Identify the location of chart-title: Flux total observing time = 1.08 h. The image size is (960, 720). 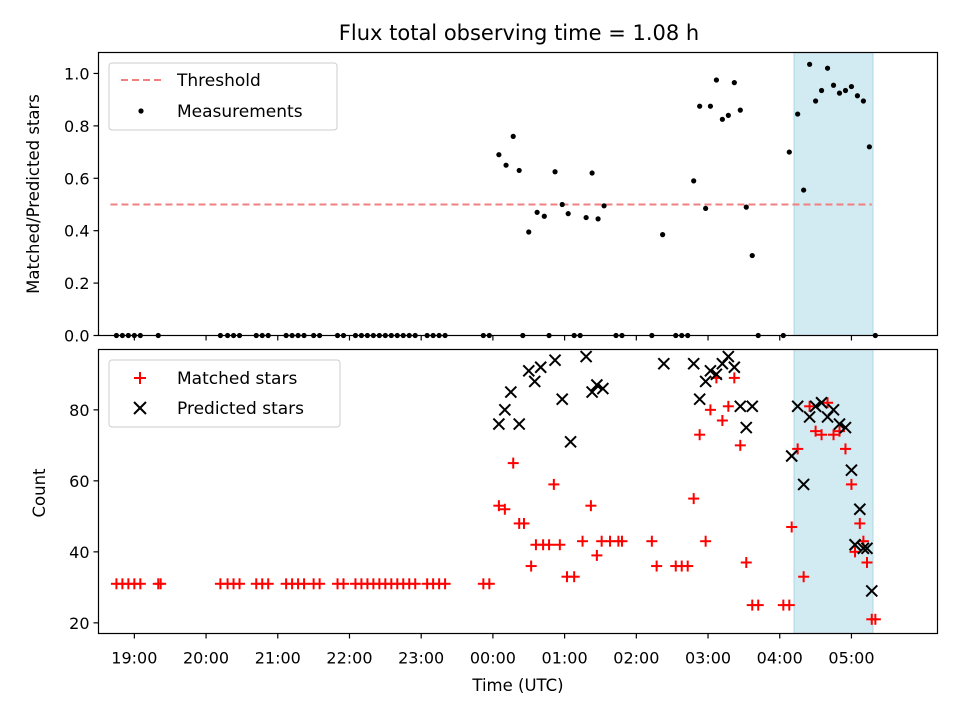
(519, 33).